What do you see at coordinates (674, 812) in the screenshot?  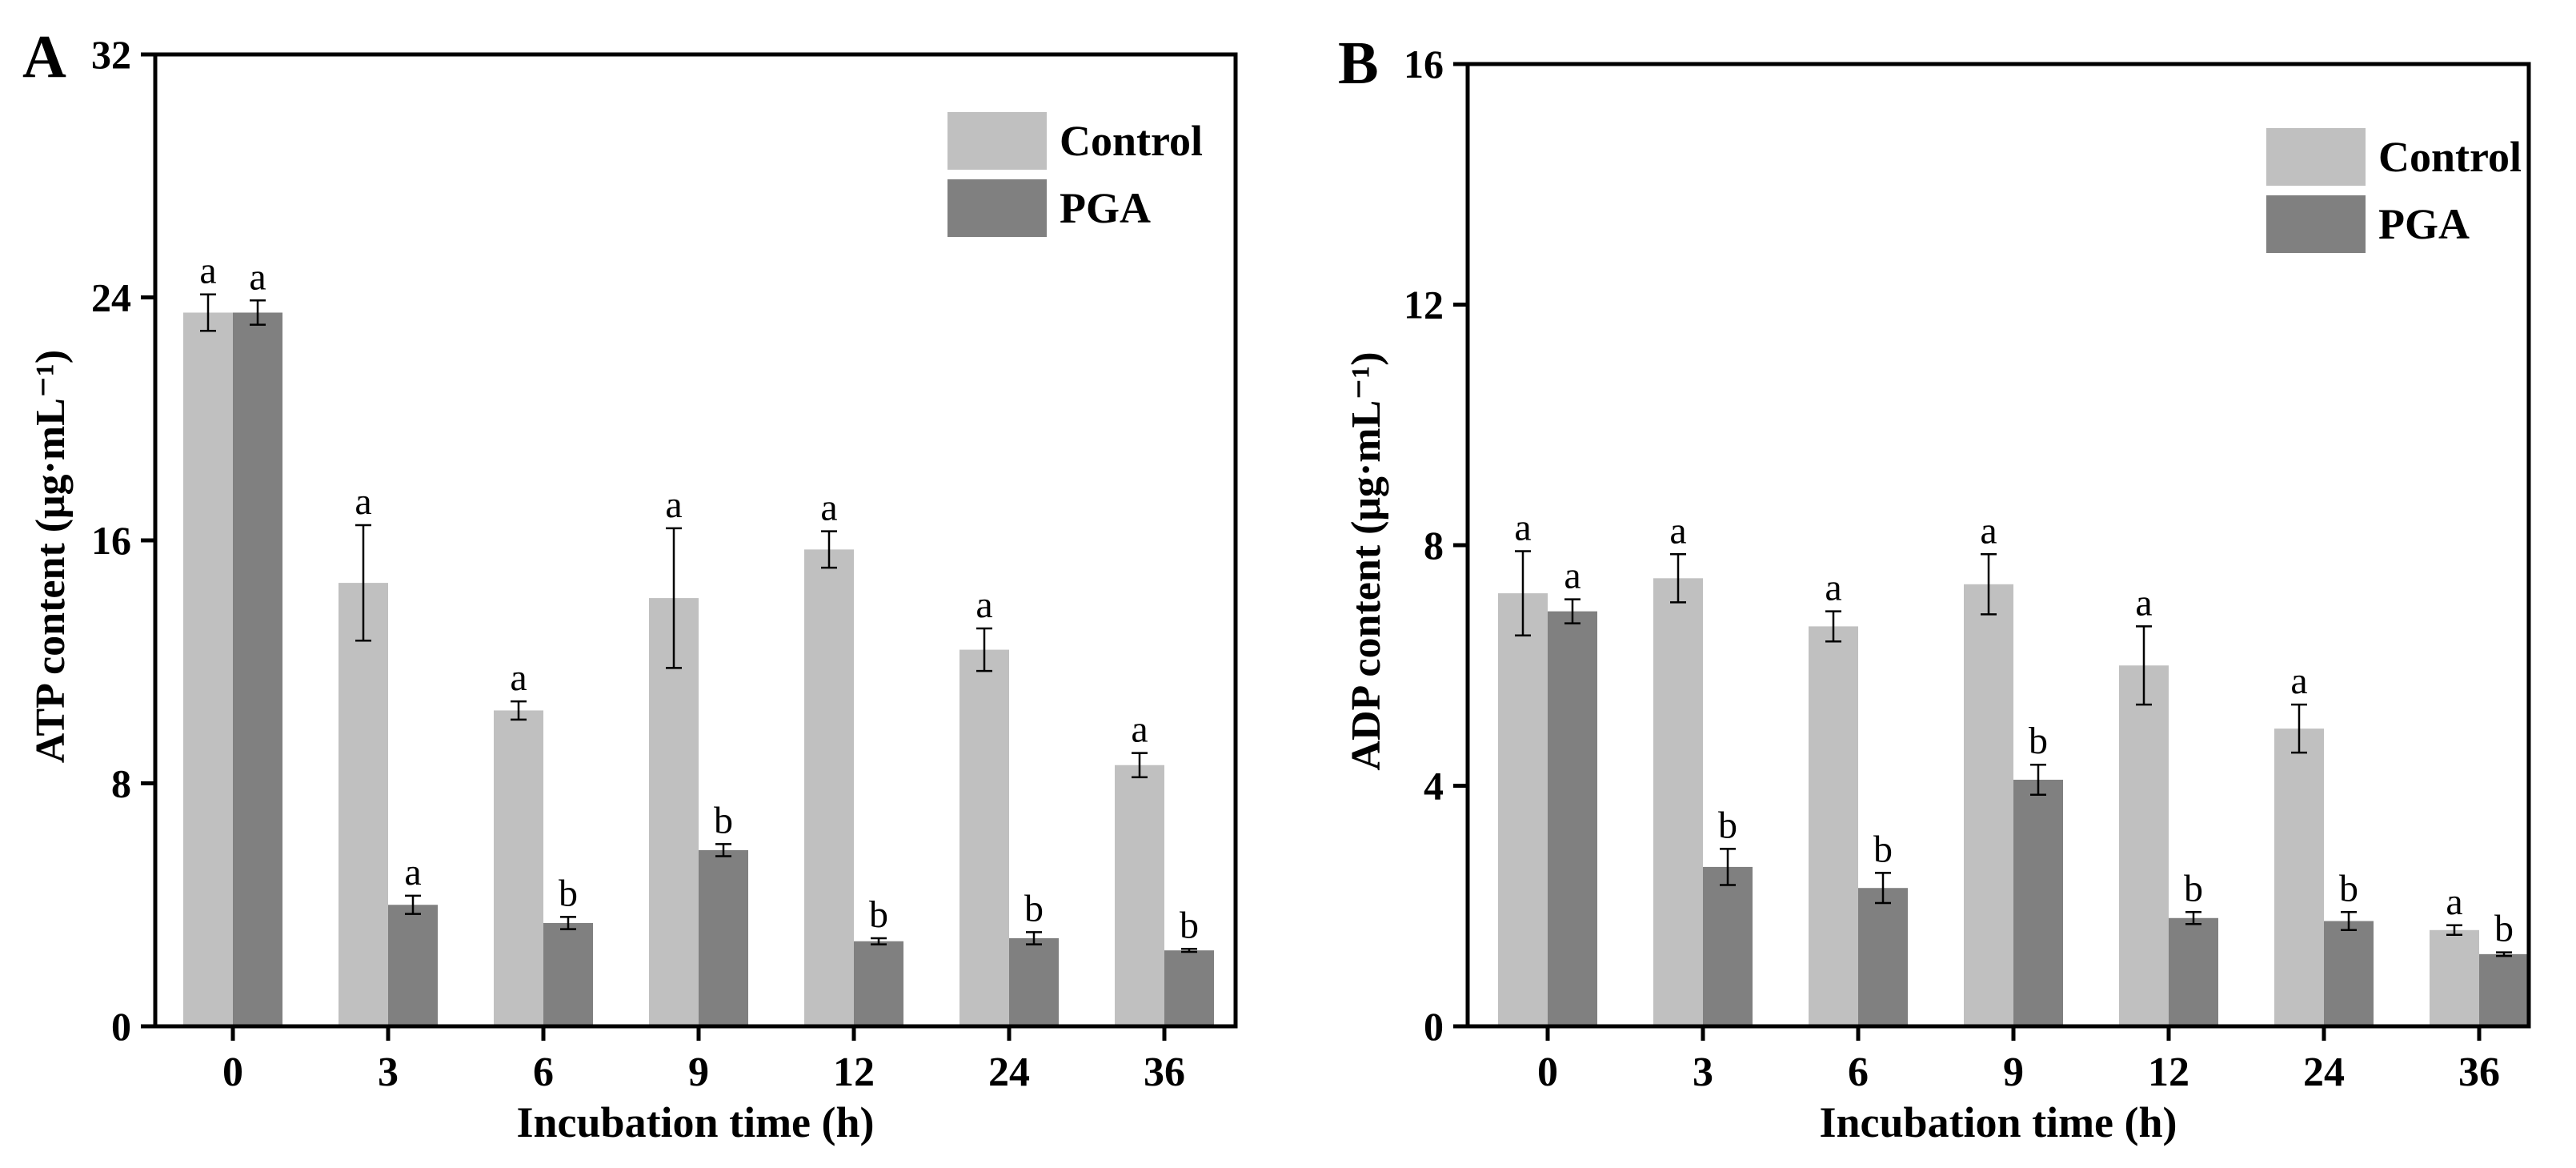 I see `bar-control-9h` at bounding box center [674, 812].